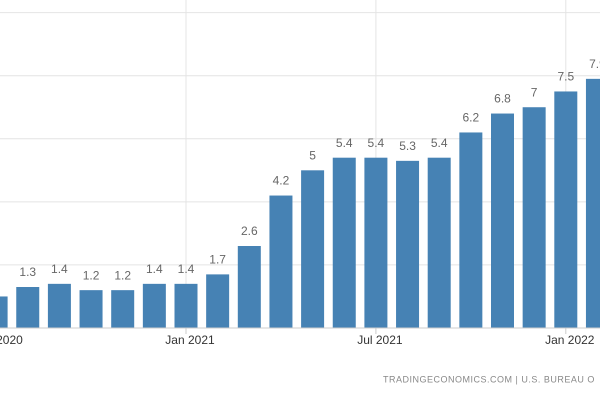 This screenshot has width=600, height=400. I want to click on source-note: TRADINGECONOMICS.COM | U.S. BUREAU O, so click(489, 379).